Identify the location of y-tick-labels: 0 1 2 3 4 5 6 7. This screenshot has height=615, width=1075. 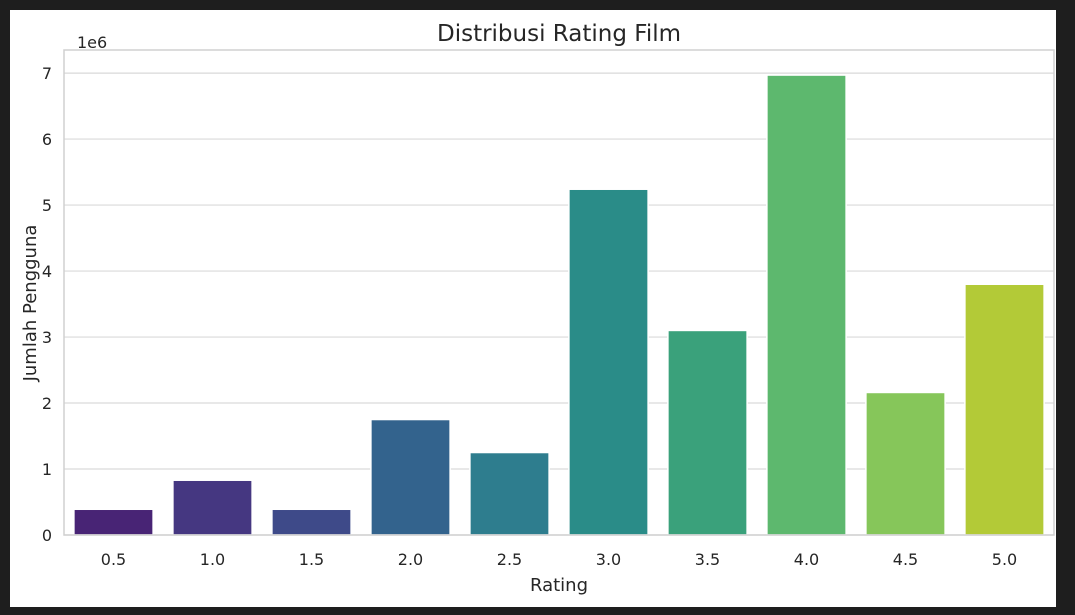
(47, 304).